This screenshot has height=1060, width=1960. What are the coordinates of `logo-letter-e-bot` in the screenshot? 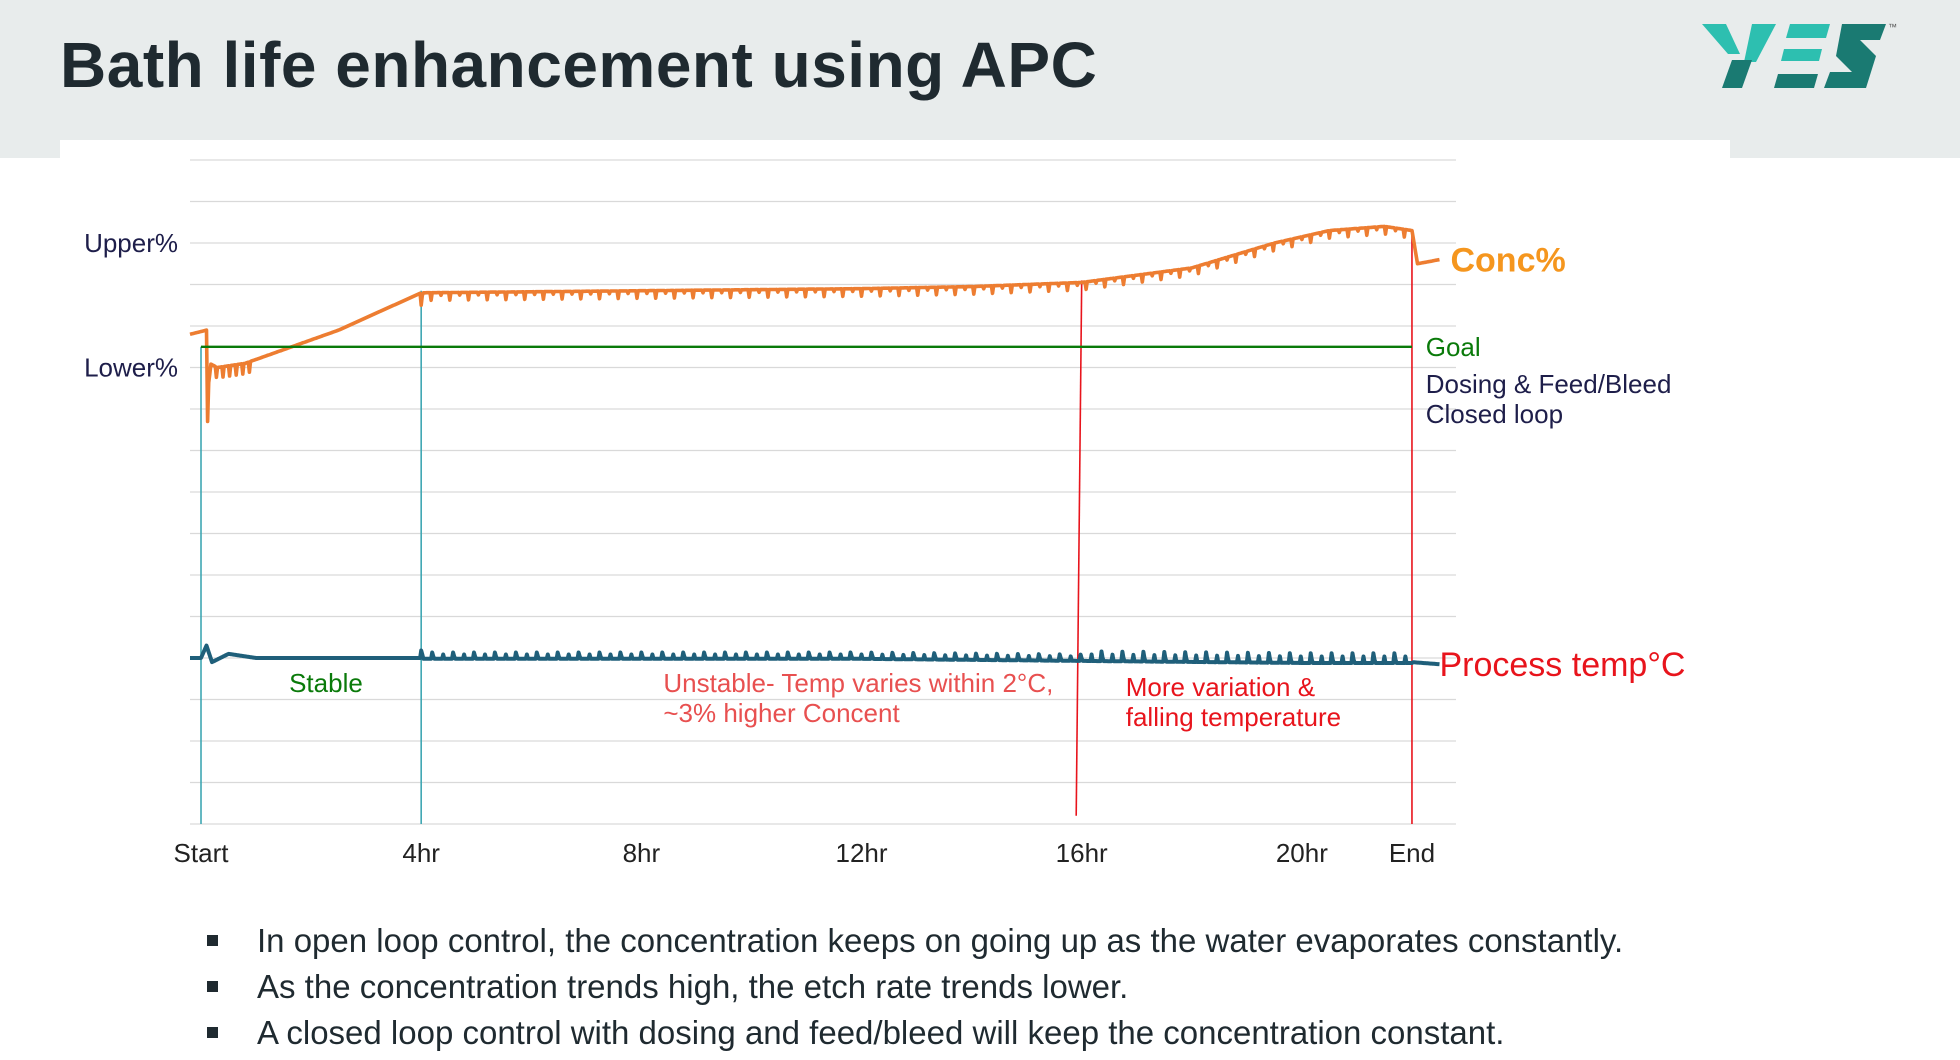 It's located at (1796, 81).